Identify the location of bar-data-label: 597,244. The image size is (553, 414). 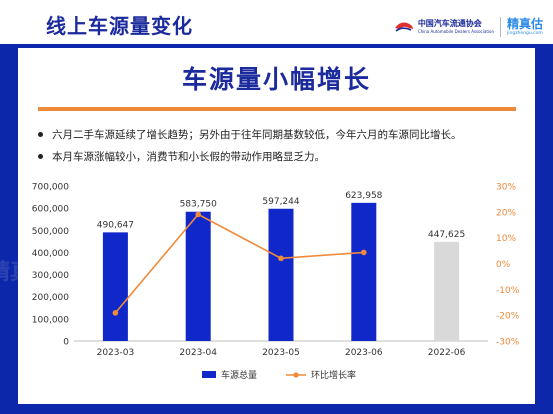
(280, 202).